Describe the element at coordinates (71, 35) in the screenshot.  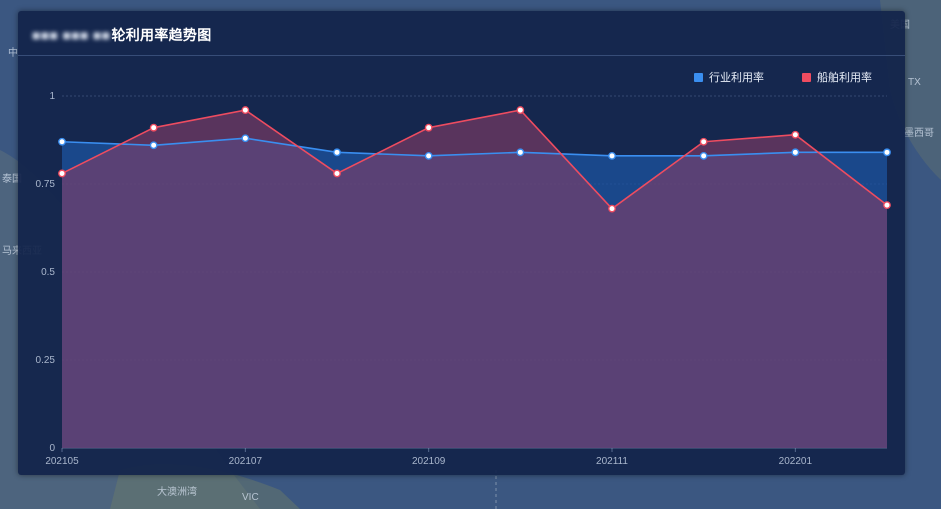
I see `obscured-title-prefix: ■■■ ■■■ ■■` at that location.